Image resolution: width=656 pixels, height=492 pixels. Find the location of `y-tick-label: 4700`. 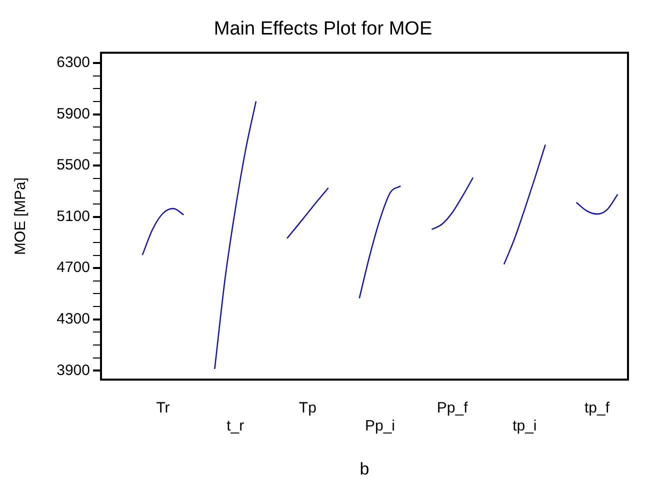

y-tick-label: 4700 is located at coordinates (73, 267).